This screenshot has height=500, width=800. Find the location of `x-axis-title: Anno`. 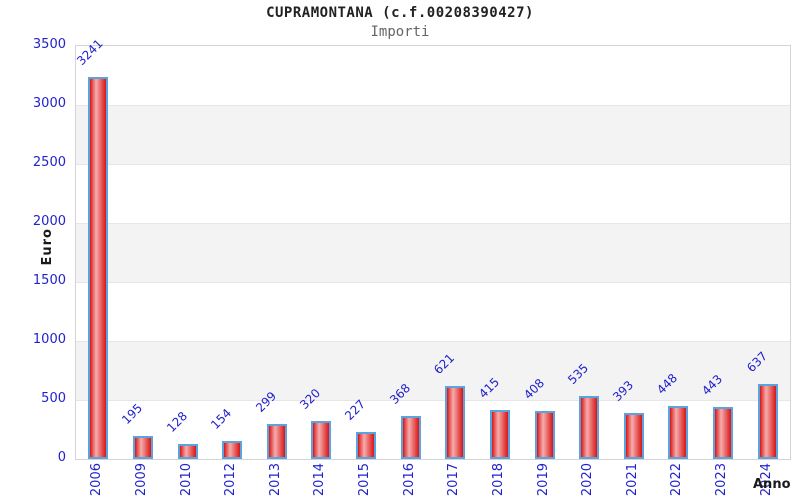

x-axis-title: Anno is located at coordinates (772, 484).